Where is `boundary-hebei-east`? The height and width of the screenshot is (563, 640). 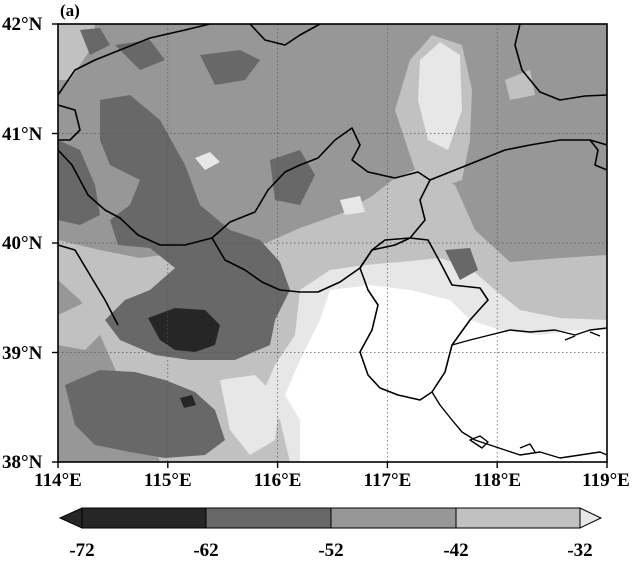
boundary-hebei-east is located at coordinates (518, 160).